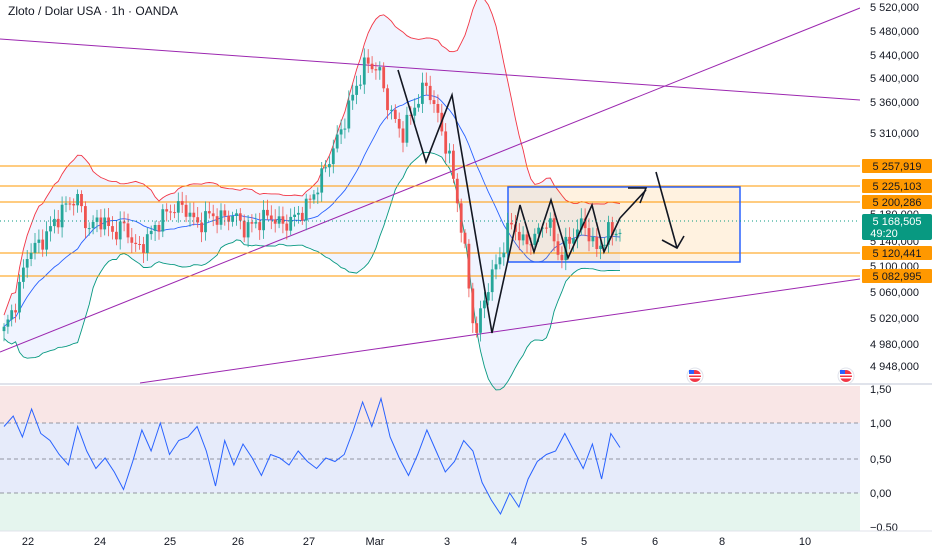  What do you see at coordinates (466, 540) in the screenshot?
I see `time-axis` at bounding box center [466, 540].